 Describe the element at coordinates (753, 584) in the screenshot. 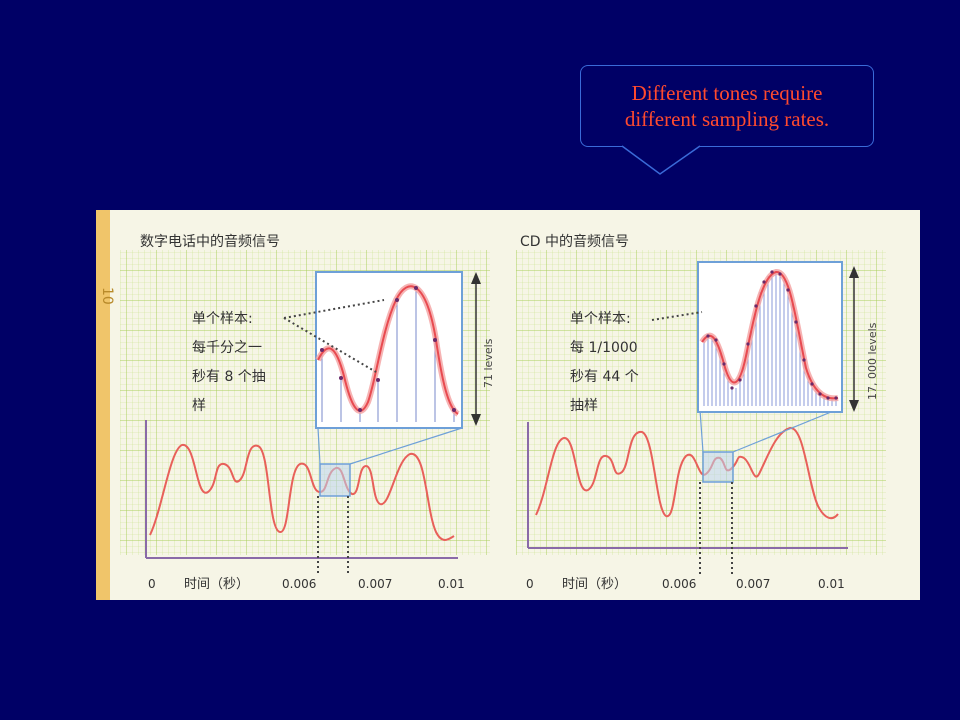

I see `right-tick-0007: 0.007` at that location.